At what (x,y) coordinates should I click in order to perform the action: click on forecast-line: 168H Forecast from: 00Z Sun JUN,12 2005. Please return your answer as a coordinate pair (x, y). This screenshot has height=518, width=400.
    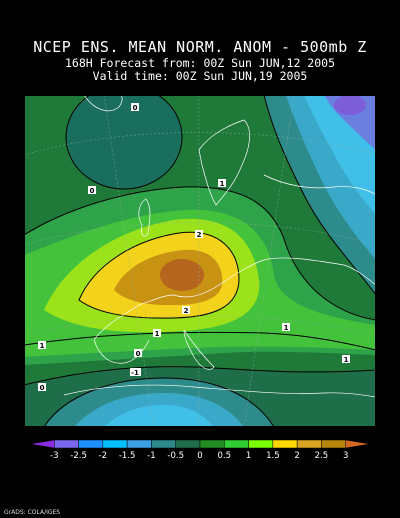
    Looking at the image, I should click on (200, 63).